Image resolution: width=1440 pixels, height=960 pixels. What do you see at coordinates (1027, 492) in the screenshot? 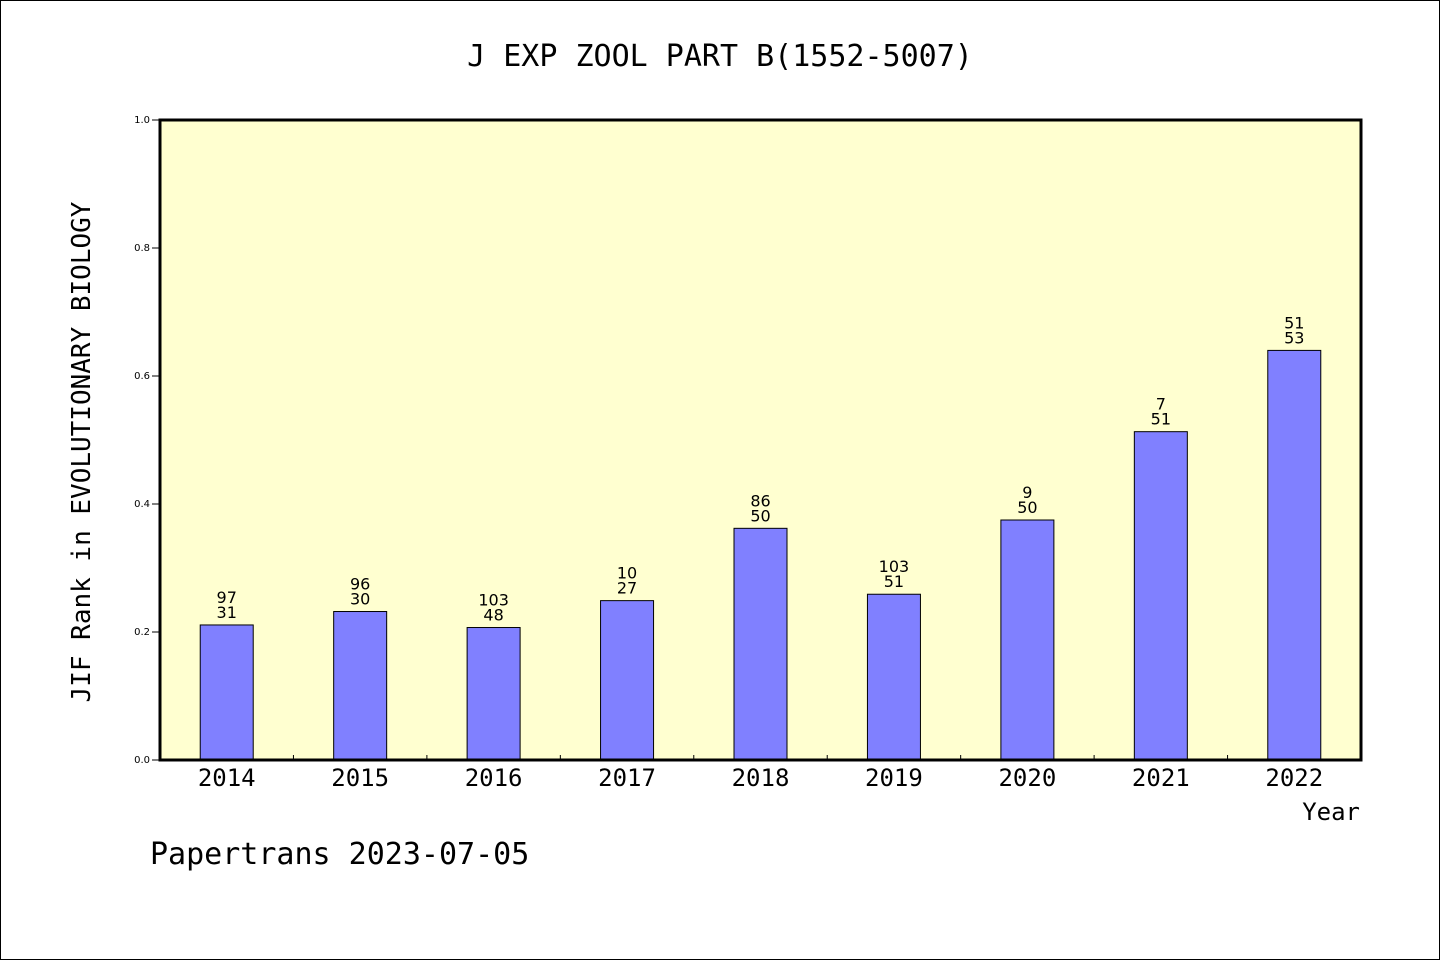
I see `data-label-top: 9` at bounding box center [1027, 492].